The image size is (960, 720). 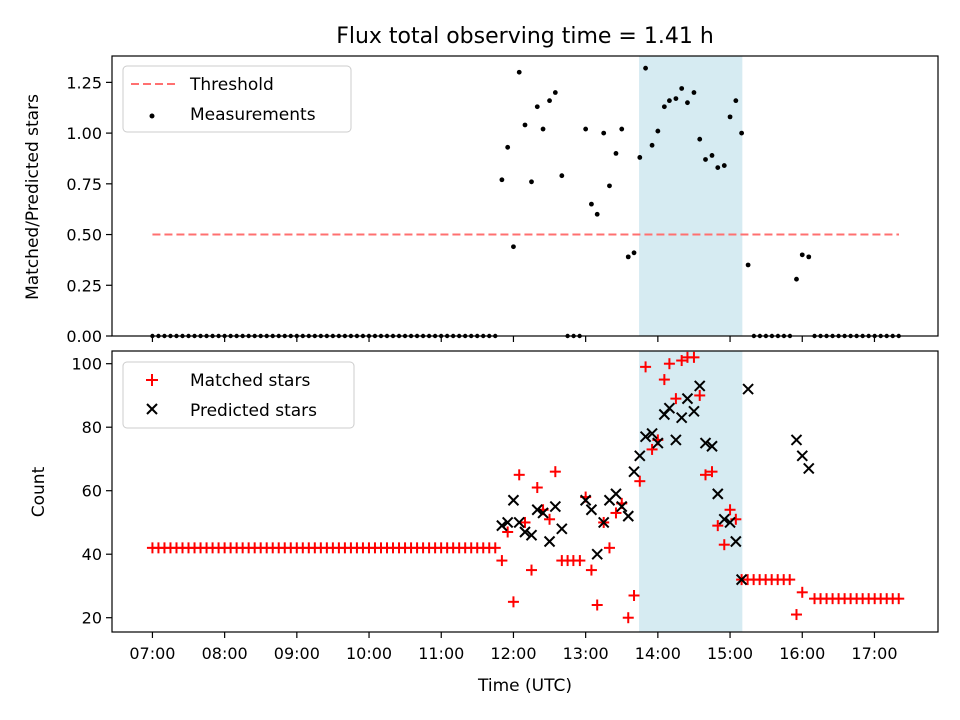 What do you see at coordinates (730, 653) in the screenshot?
I see `bottom-xtick-label: 15:00` at bounding box center [730, 653].